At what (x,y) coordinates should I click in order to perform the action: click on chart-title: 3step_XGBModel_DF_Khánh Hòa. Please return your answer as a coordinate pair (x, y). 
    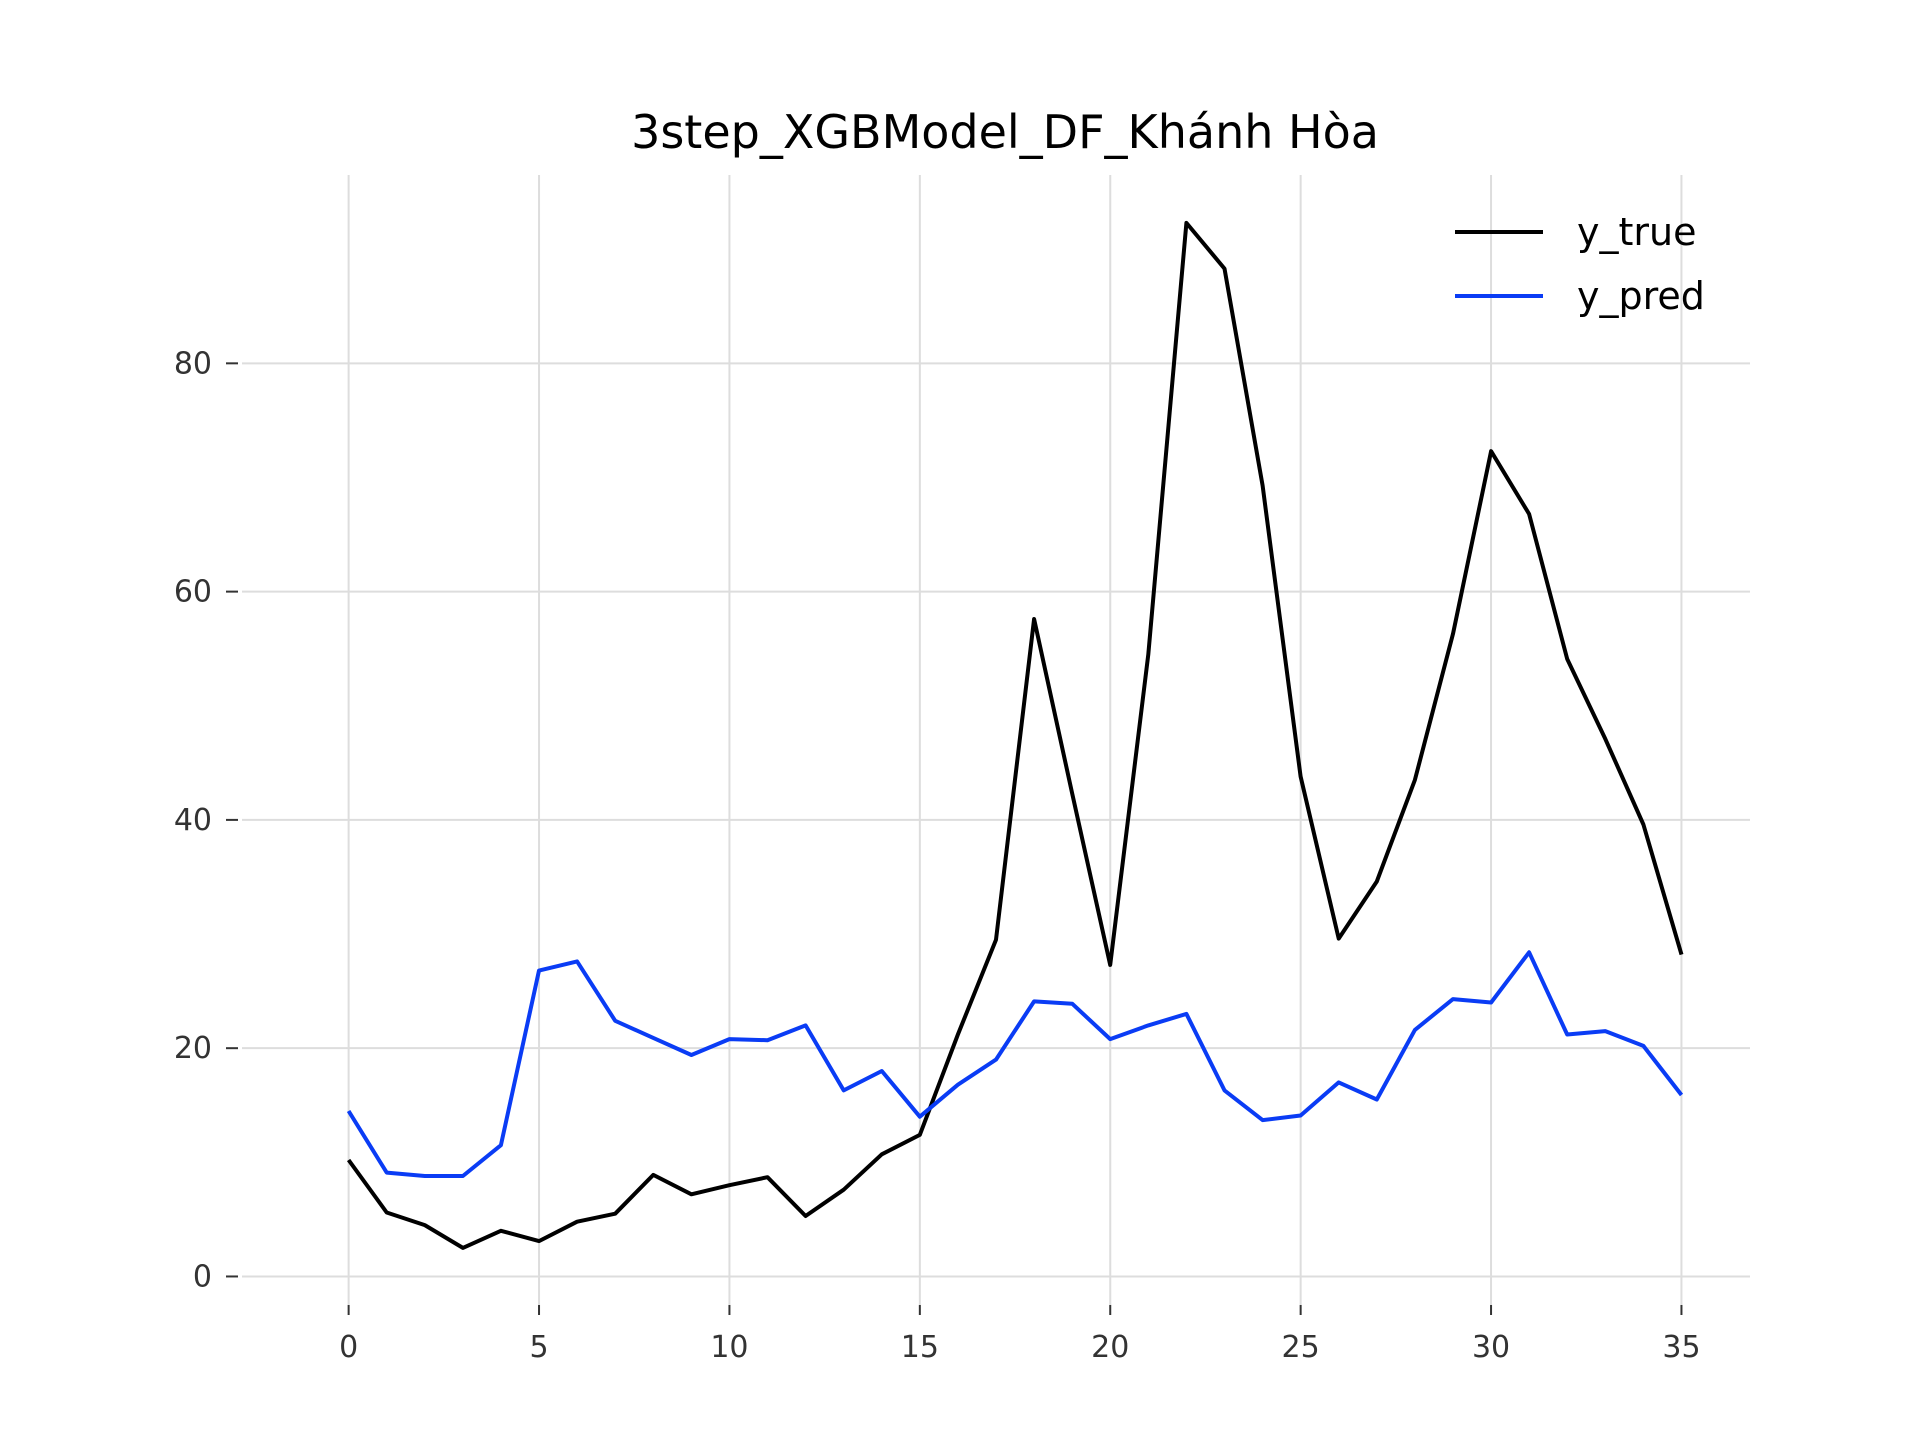
    Looking at the image, I should click on (1005, 132).